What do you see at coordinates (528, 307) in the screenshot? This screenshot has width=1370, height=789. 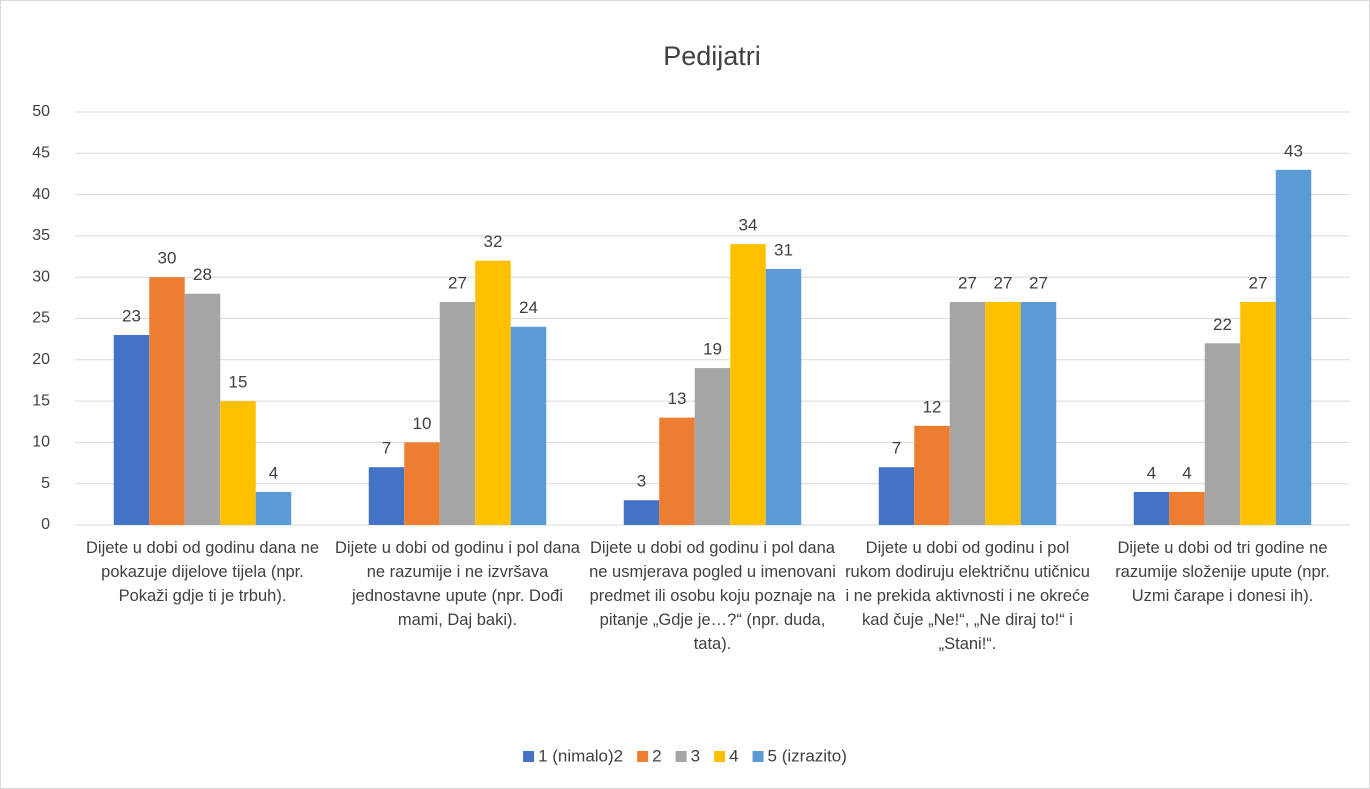 I see `data-label: 24` at bounding box center [528, 307].